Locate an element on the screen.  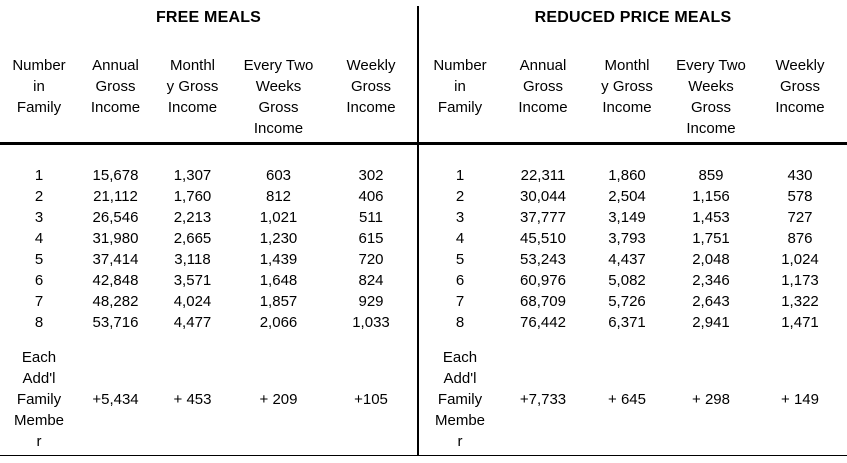
table-row: 8 76,442 6,371 2,941 1,471 is located at coordinates (633, 322).